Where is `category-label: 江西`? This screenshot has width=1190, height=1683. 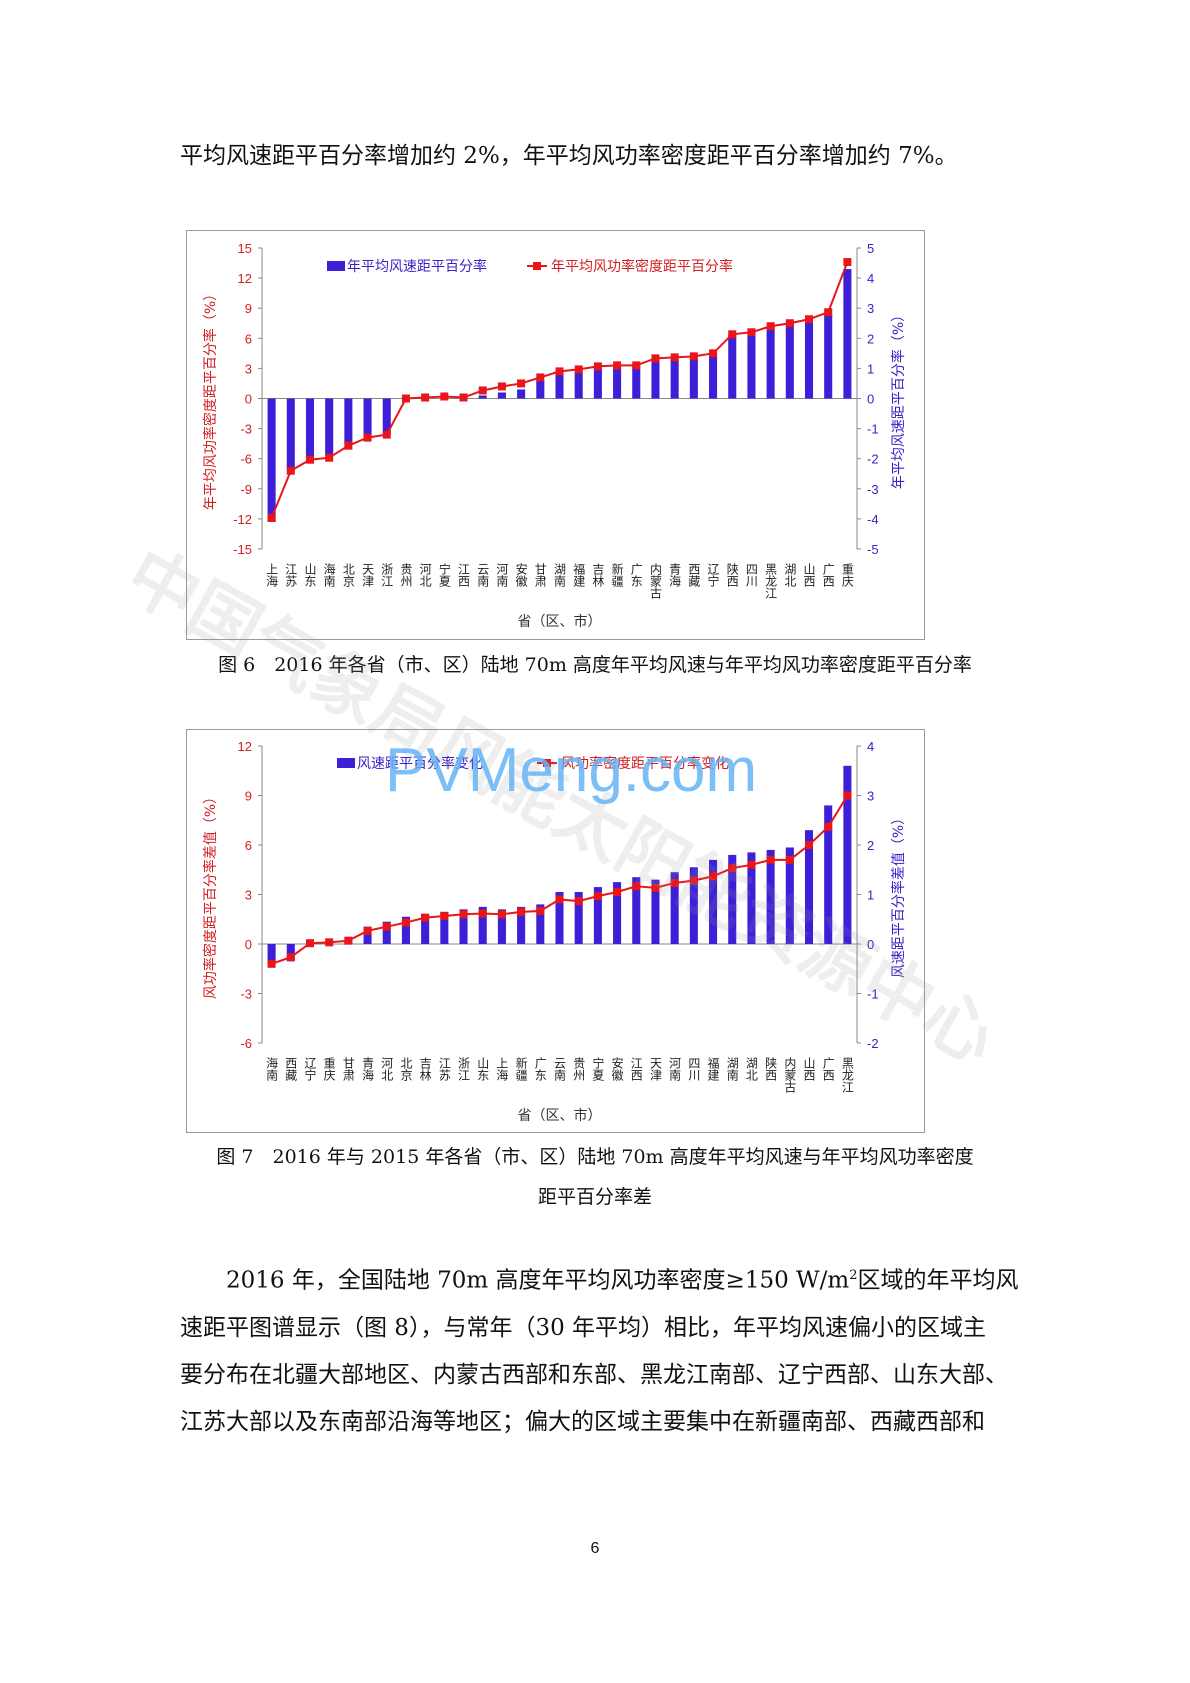 category-label: 江西 is located at coordinates (464, 575).